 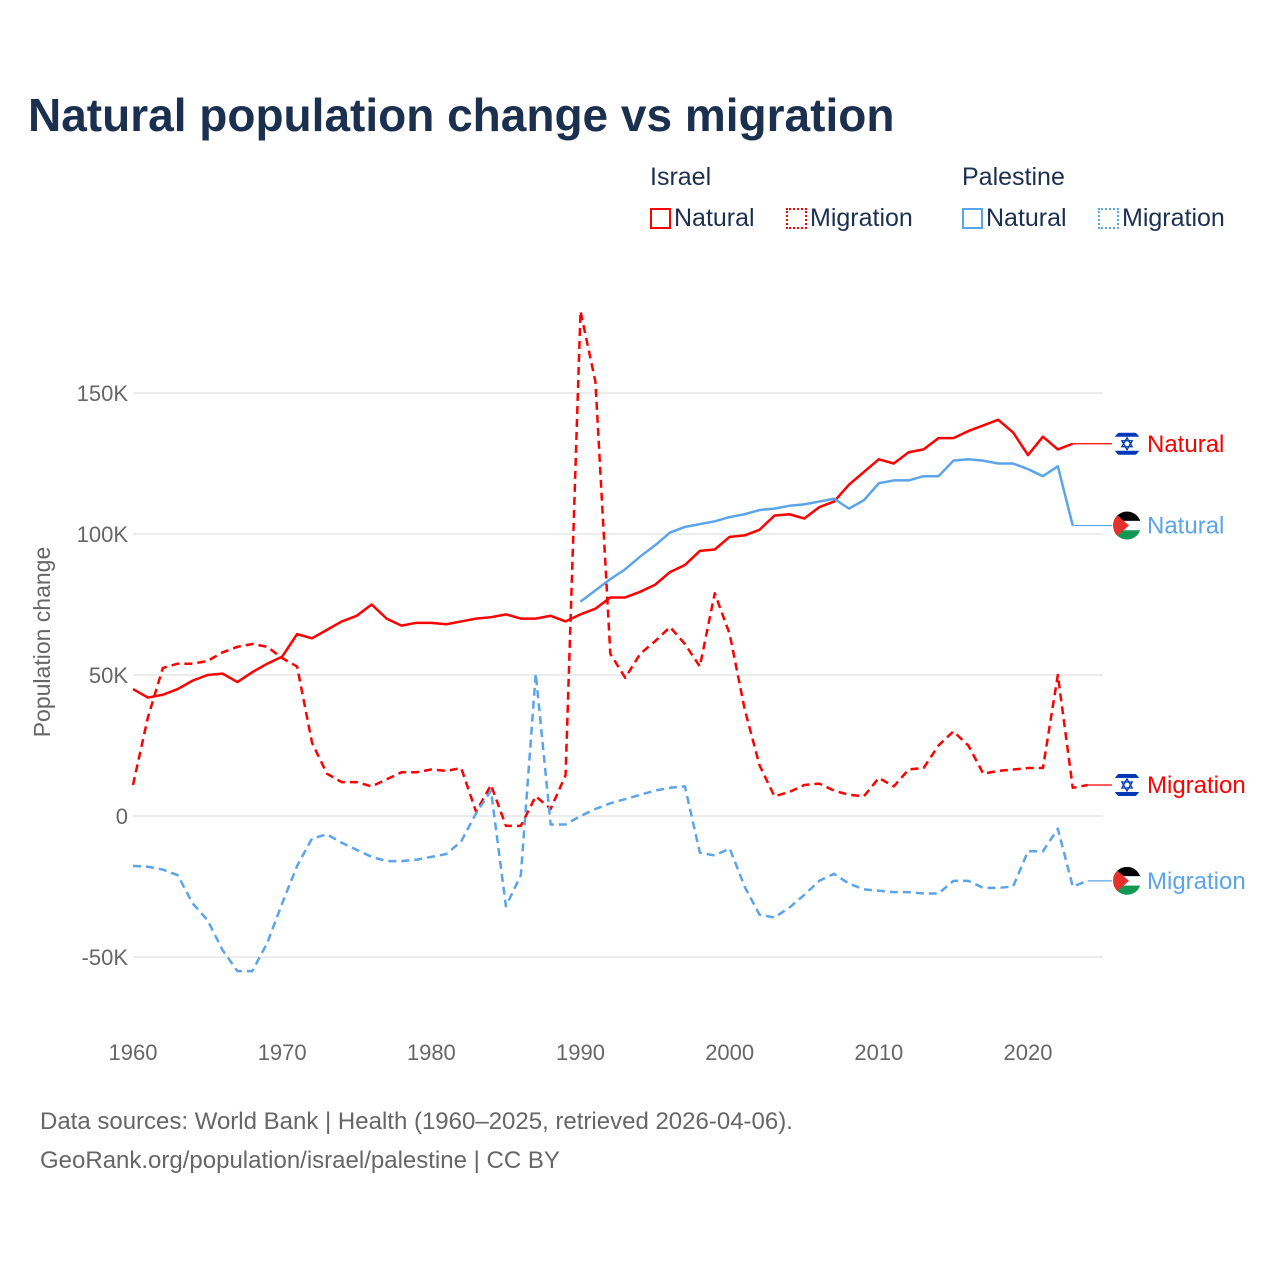 What do you see at coordinates (42, 642) in the screenshot?
I see `y-axis-label: Population change` at bounding box center [42, 642].